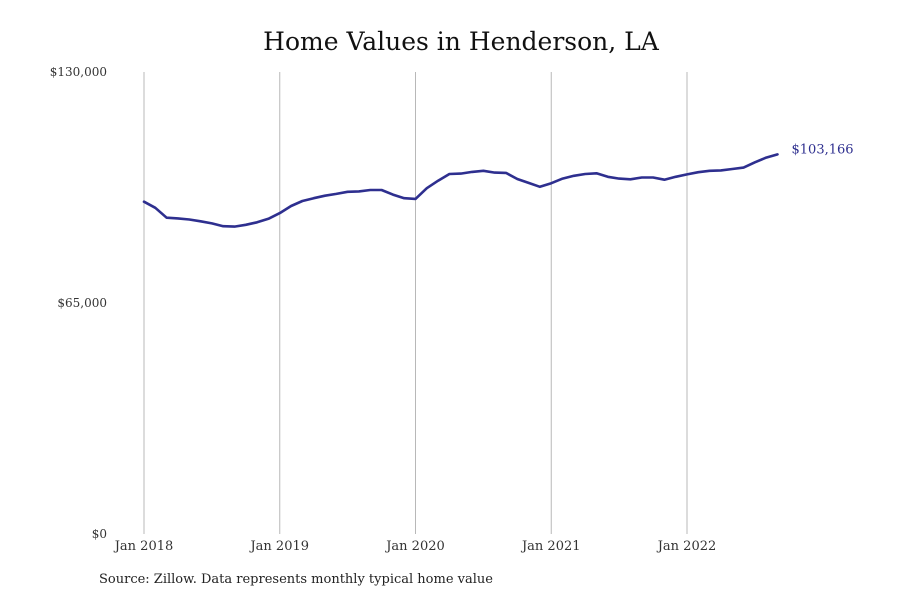  What do you see at coordinates (461, 41) in the screenshot?
I see `chart-title: Home Values in Henderson, LA` at bounding box center [461, 41].